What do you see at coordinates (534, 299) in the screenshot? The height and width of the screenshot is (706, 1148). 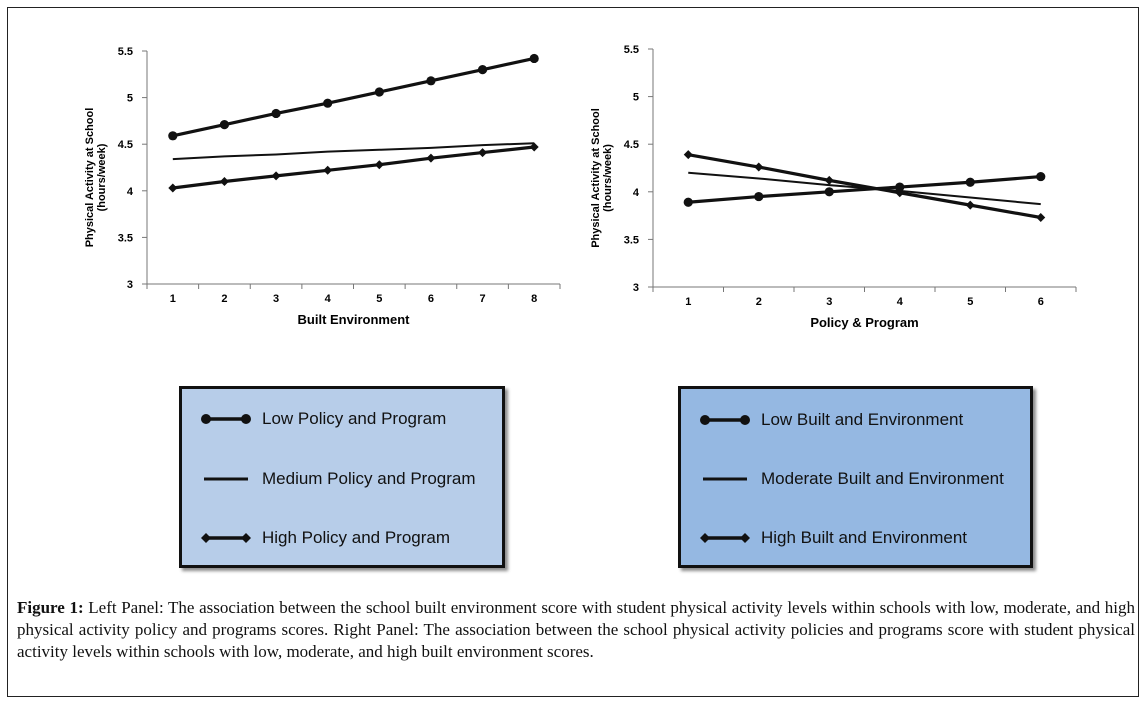 I see `x-tick-label: 8` at bounding box center [534, 299].